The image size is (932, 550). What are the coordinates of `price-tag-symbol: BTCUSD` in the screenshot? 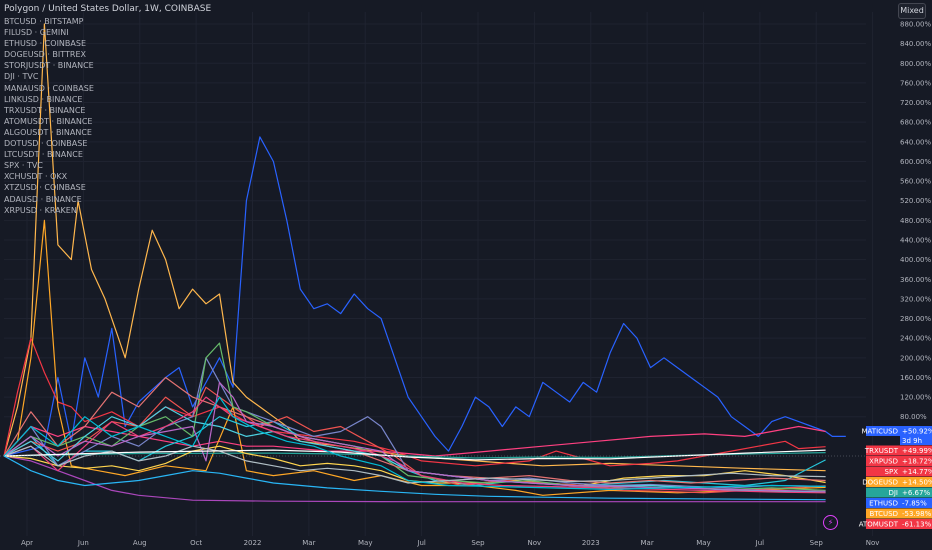 It's located at (883, 514).